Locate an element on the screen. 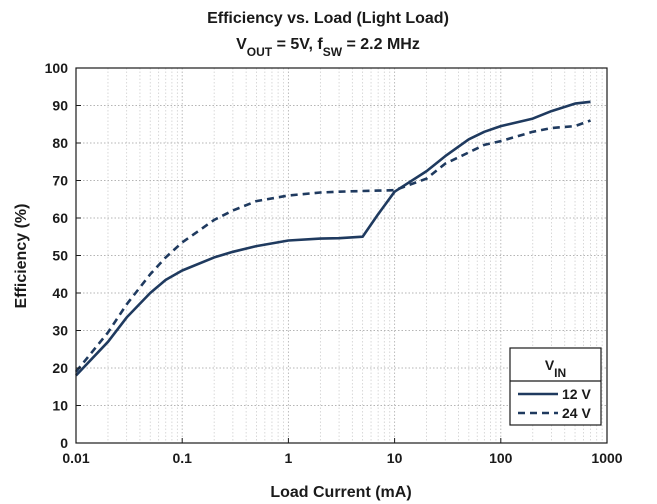 Image resolution: width=657 pixels, height=504 pixels. legend-title: VIN is located at coordinates (555, 368).